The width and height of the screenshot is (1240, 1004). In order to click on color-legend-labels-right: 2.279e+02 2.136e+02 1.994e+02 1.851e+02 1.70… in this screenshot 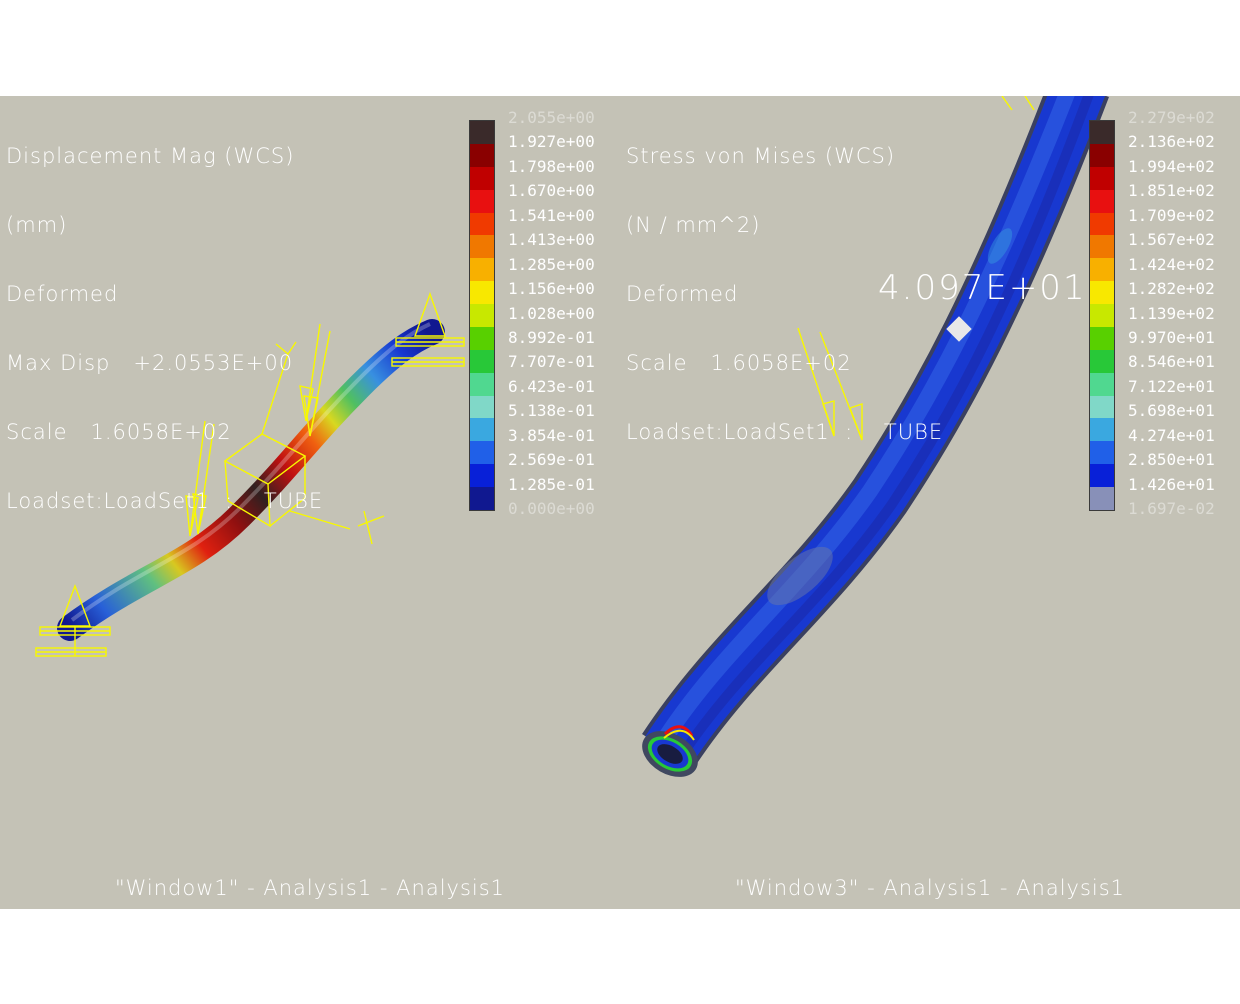, I will do `click(1171, 313)`.